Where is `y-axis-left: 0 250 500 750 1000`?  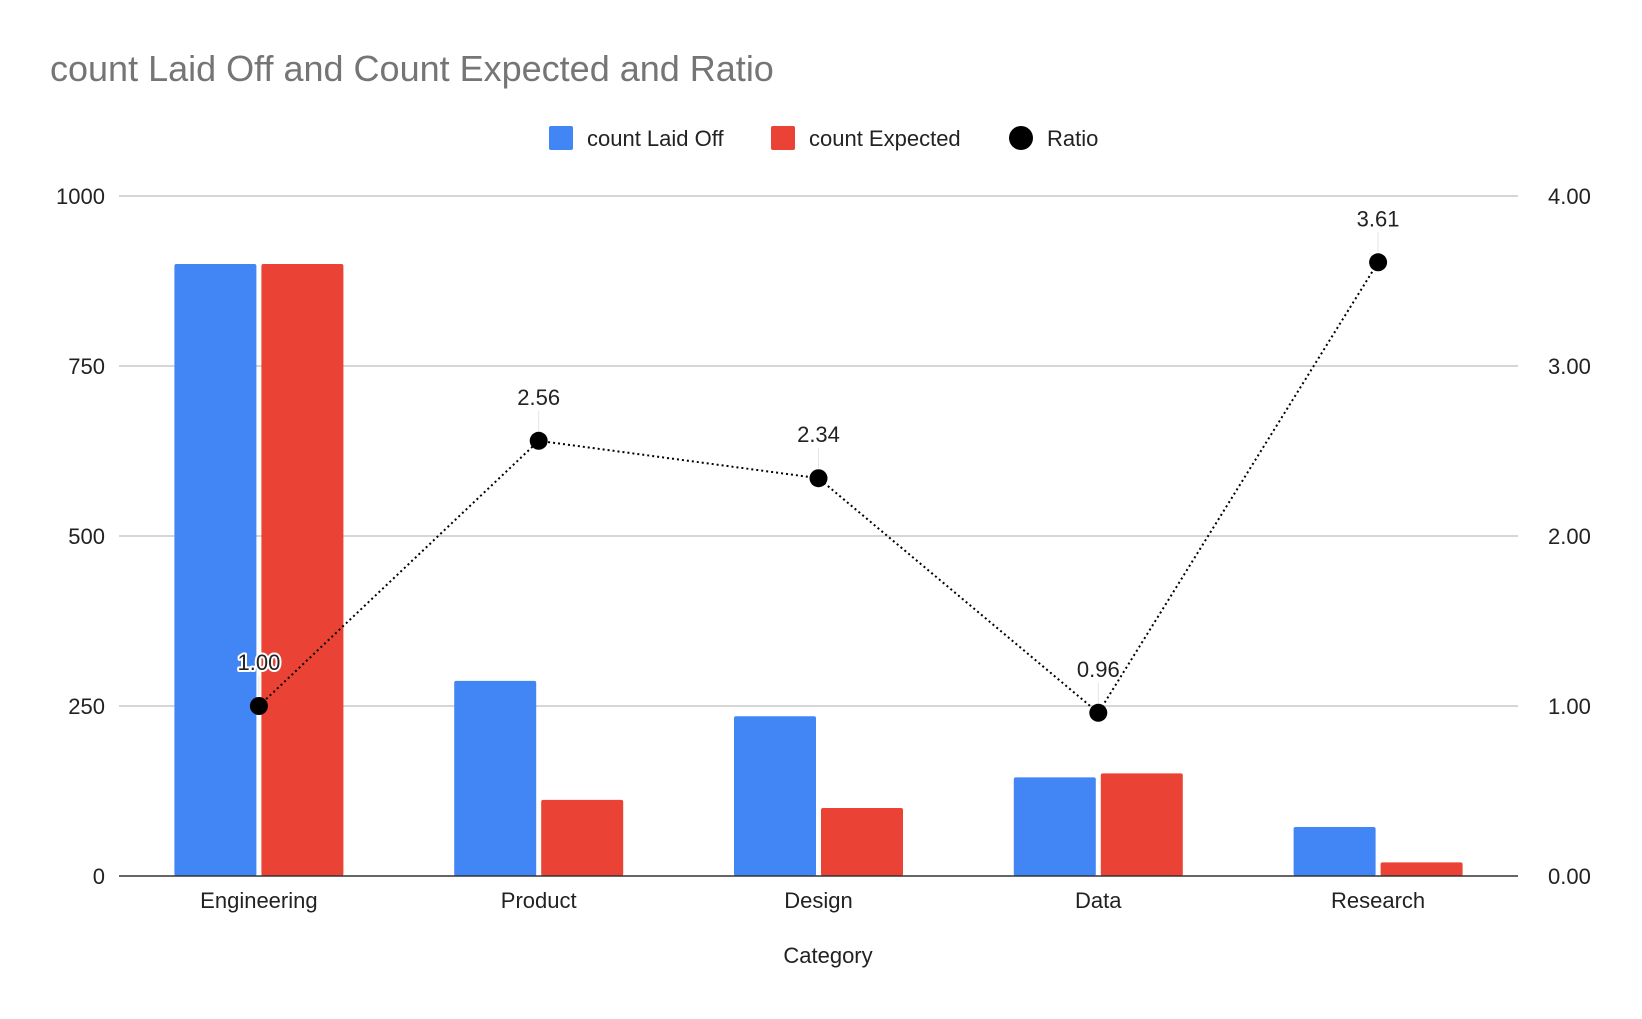 y-axis-left: 0 250 500 750 1000 is located at coordinates (80, 536).